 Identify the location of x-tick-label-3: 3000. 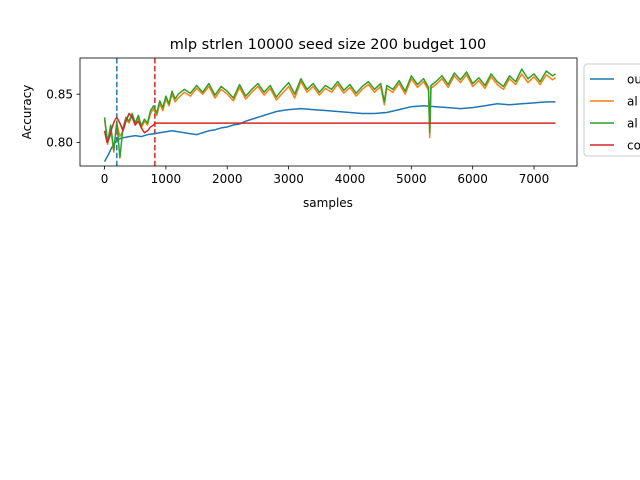
(288, 179).